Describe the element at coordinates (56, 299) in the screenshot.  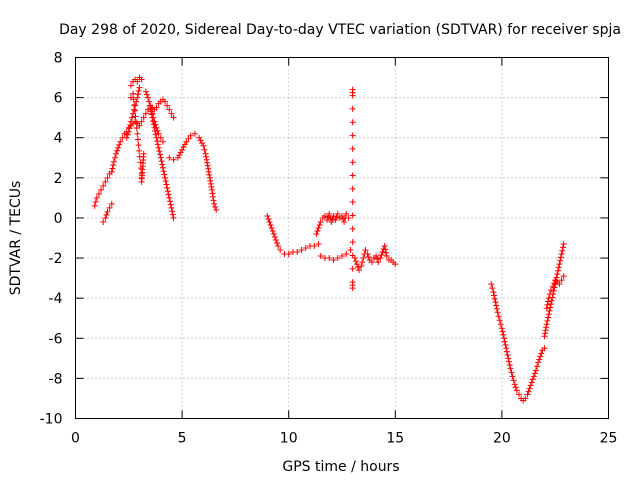
I see `y-tick-label: -4` at that location.